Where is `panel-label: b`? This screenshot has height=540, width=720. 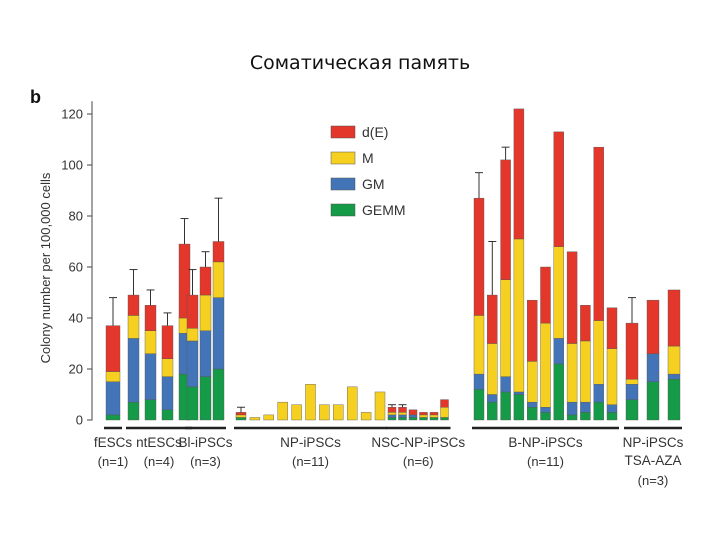 panel-label: b is located at coordinates (35, 97).